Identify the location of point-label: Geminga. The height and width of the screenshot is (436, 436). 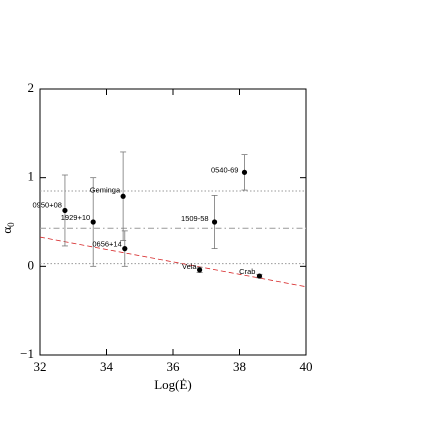
(105, 189).